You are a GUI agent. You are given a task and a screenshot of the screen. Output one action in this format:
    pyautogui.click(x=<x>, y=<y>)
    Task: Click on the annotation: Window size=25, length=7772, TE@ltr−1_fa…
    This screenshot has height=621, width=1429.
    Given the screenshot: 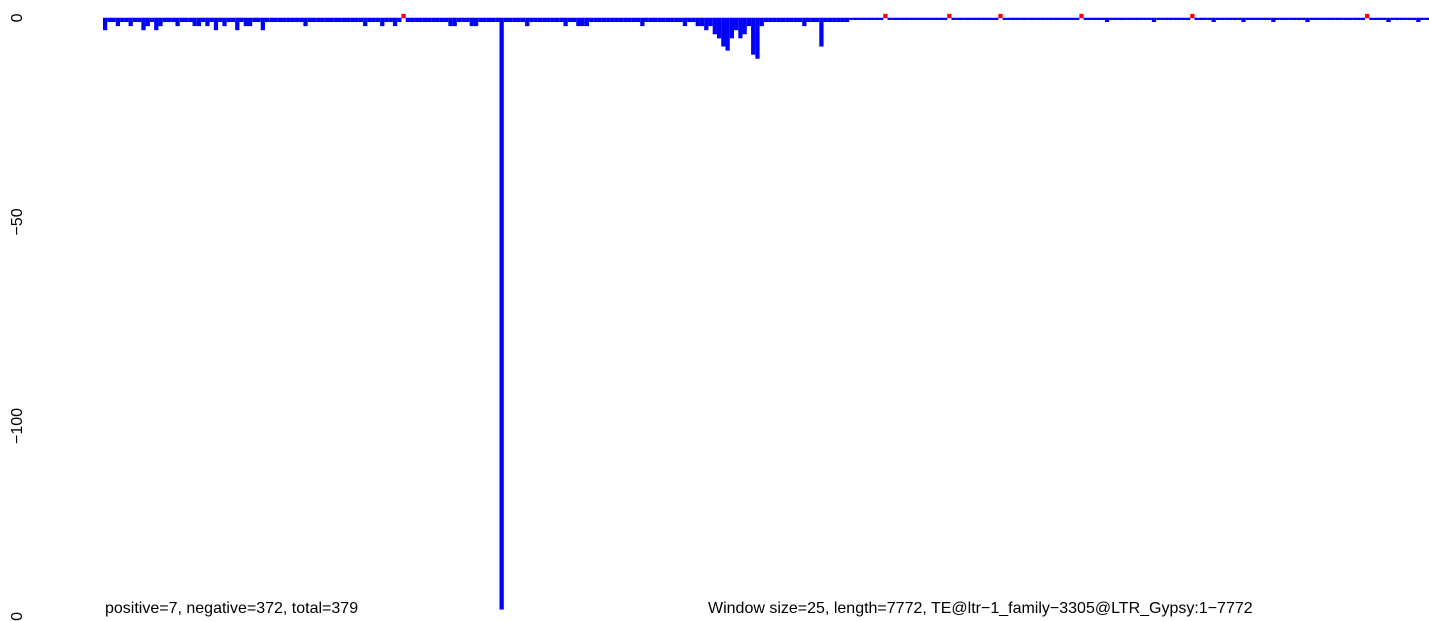 What is the action you would take?
    pyautogui.click(x=980, y=608)
    